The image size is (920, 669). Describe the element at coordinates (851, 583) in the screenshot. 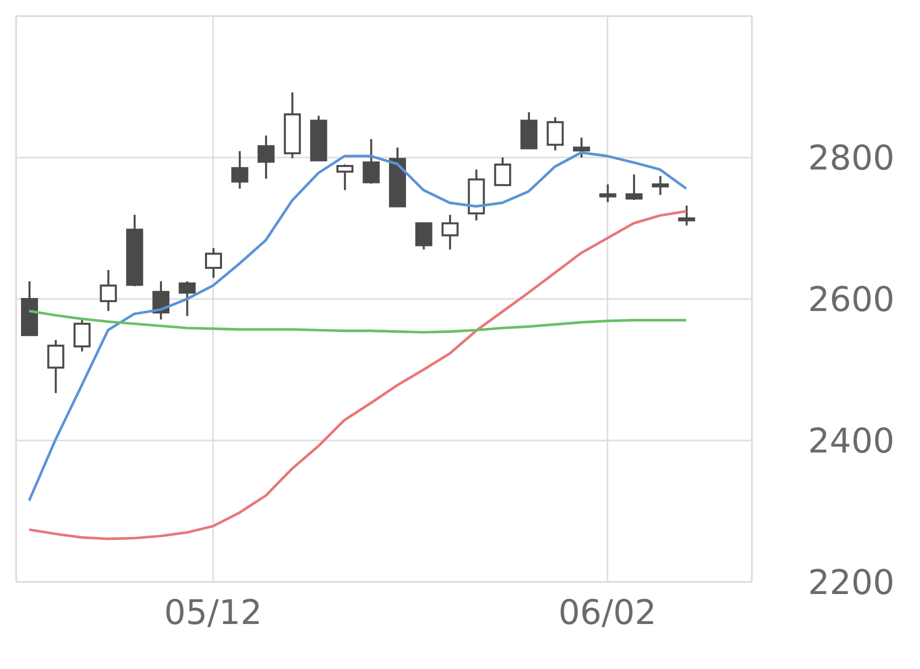

I see `y-tick-label: 2200` at that location.